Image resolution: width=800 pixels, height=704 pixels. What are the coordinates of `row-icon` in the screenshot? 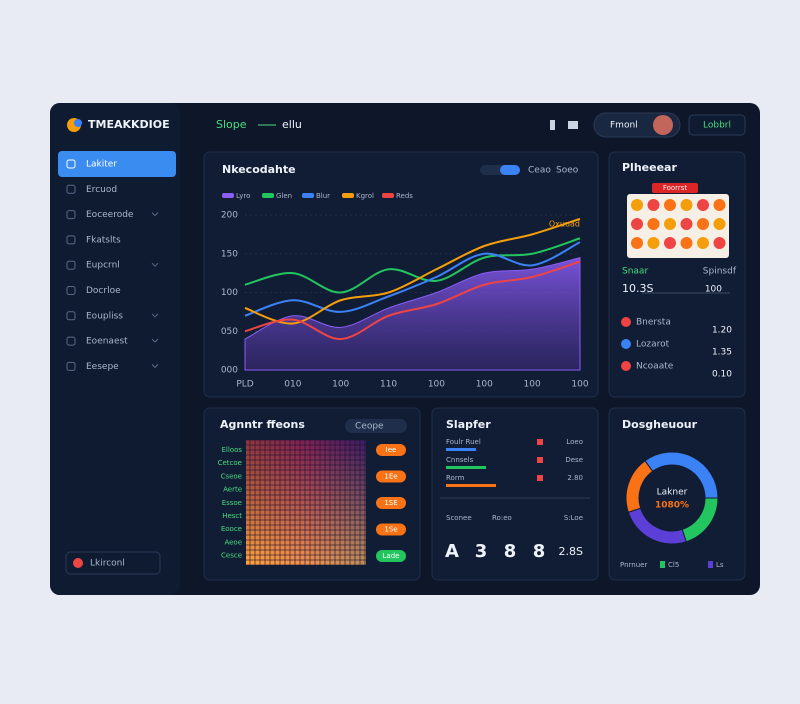 It's located at (626, 322).